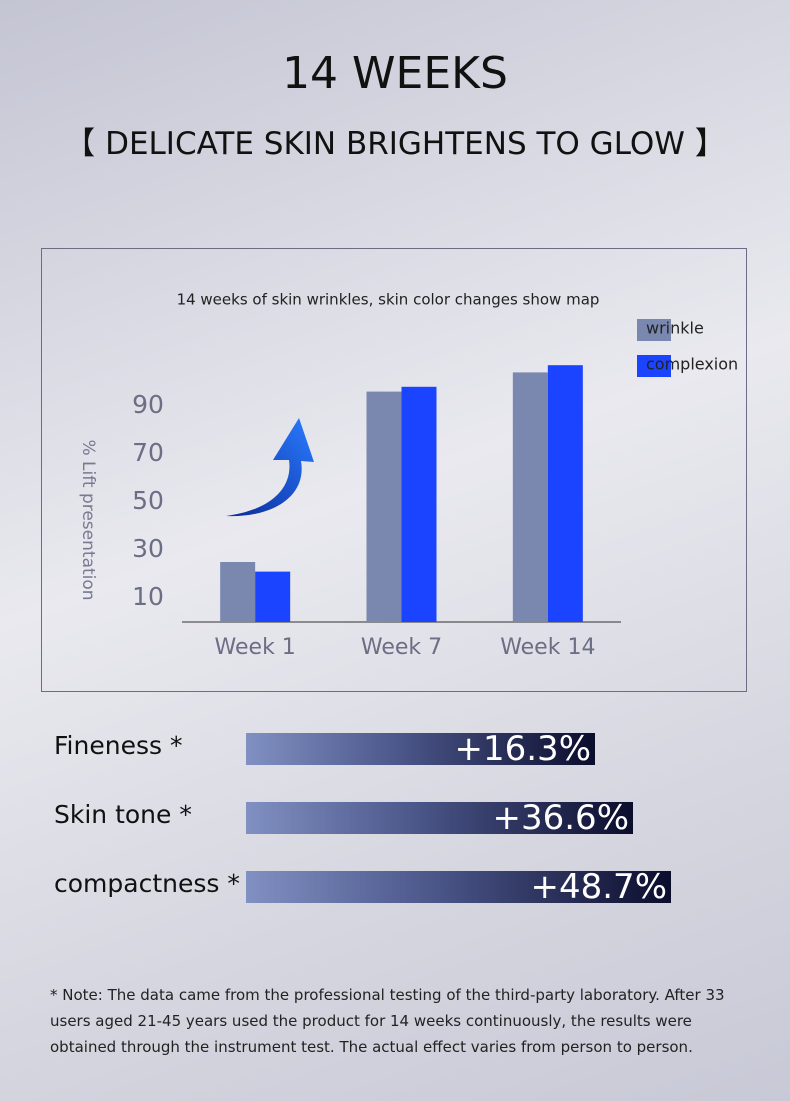 This screenshot has height=1101, width=790. What do you see at coordinates (148, 404) in the screenshot?
I see `y-tick-label: 90` at bounding box center [148, 404].